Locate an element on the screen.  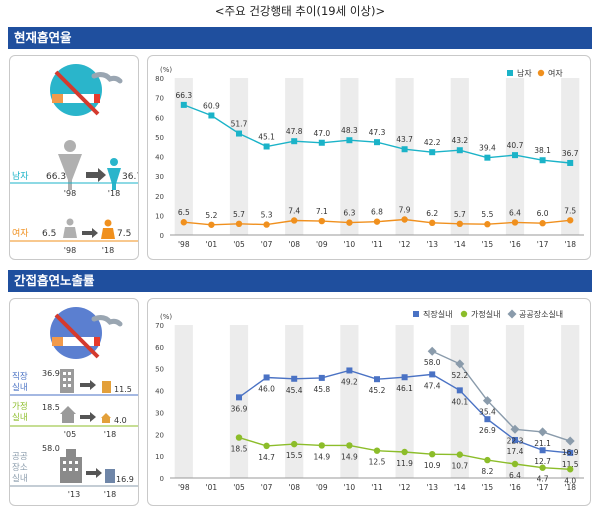
x-tick-label: '09 is located at coordinates (322, 244).